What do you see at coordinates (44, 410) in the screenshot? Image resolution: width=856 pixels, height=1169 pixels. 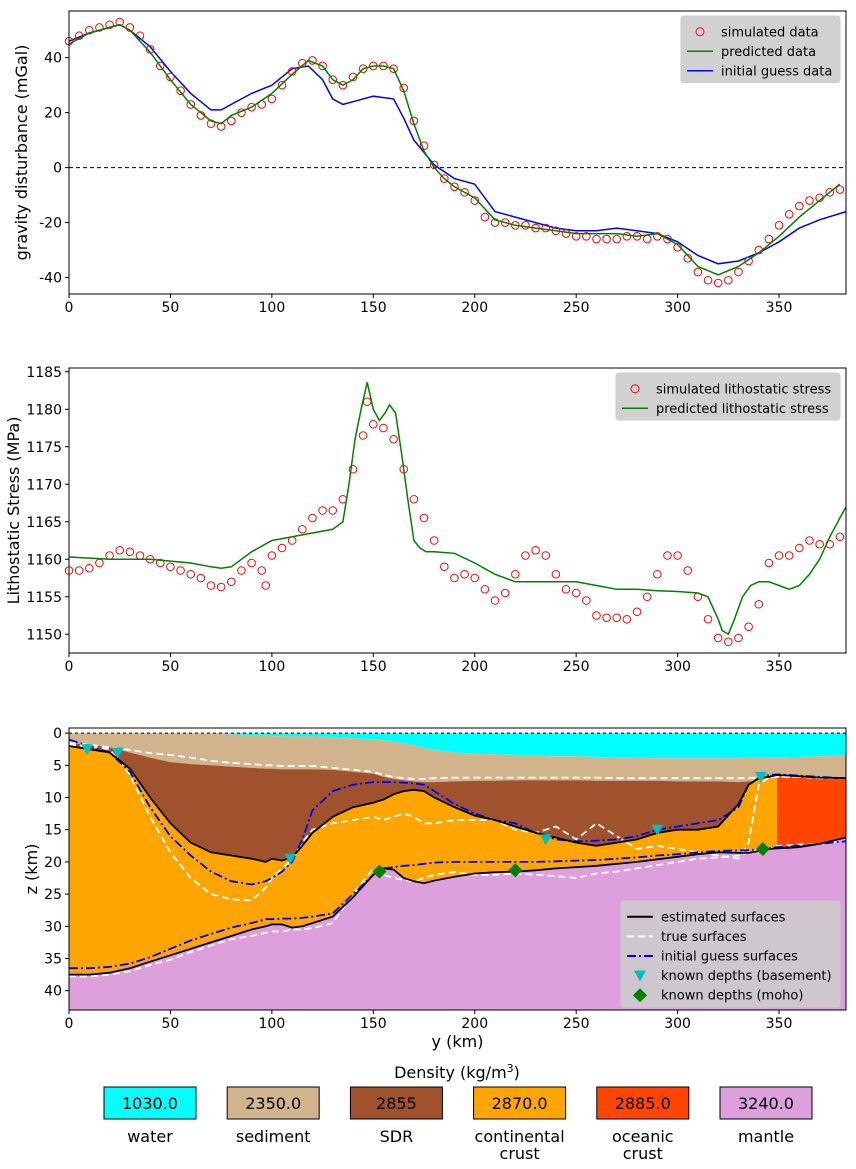 I see `y-tick-label: 1180` at bounding box center [44, 410].